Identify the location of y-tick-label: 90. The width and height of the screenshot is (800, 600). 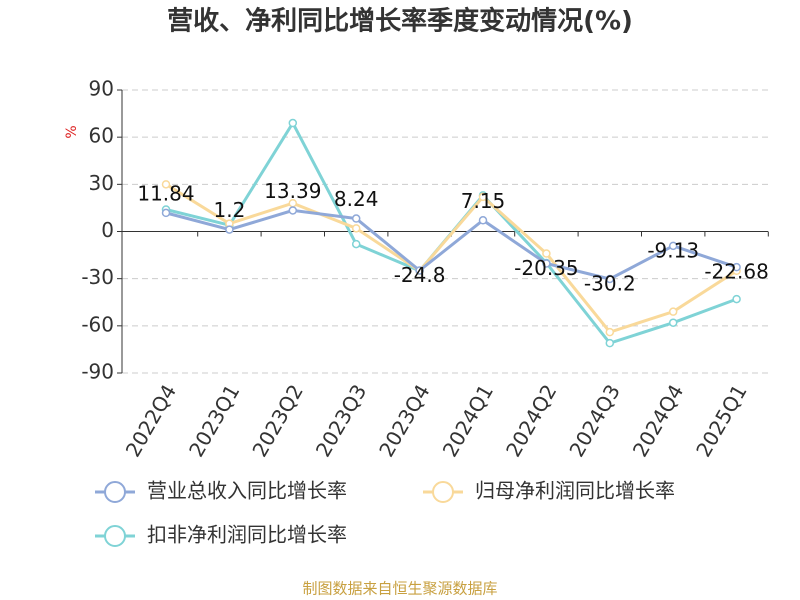
(101, 89).